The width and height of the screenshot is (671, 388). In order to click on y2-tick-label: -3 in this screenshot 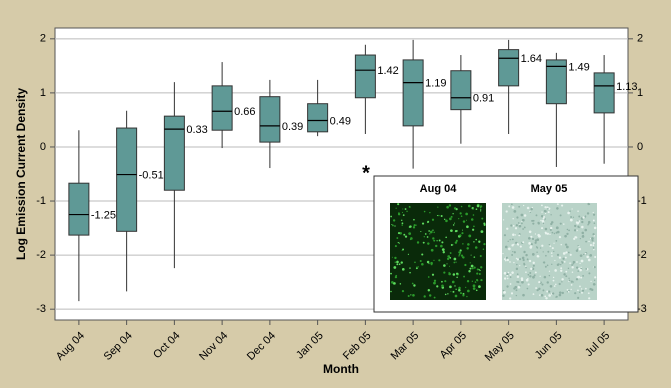, I will do `click(642, 309)`.